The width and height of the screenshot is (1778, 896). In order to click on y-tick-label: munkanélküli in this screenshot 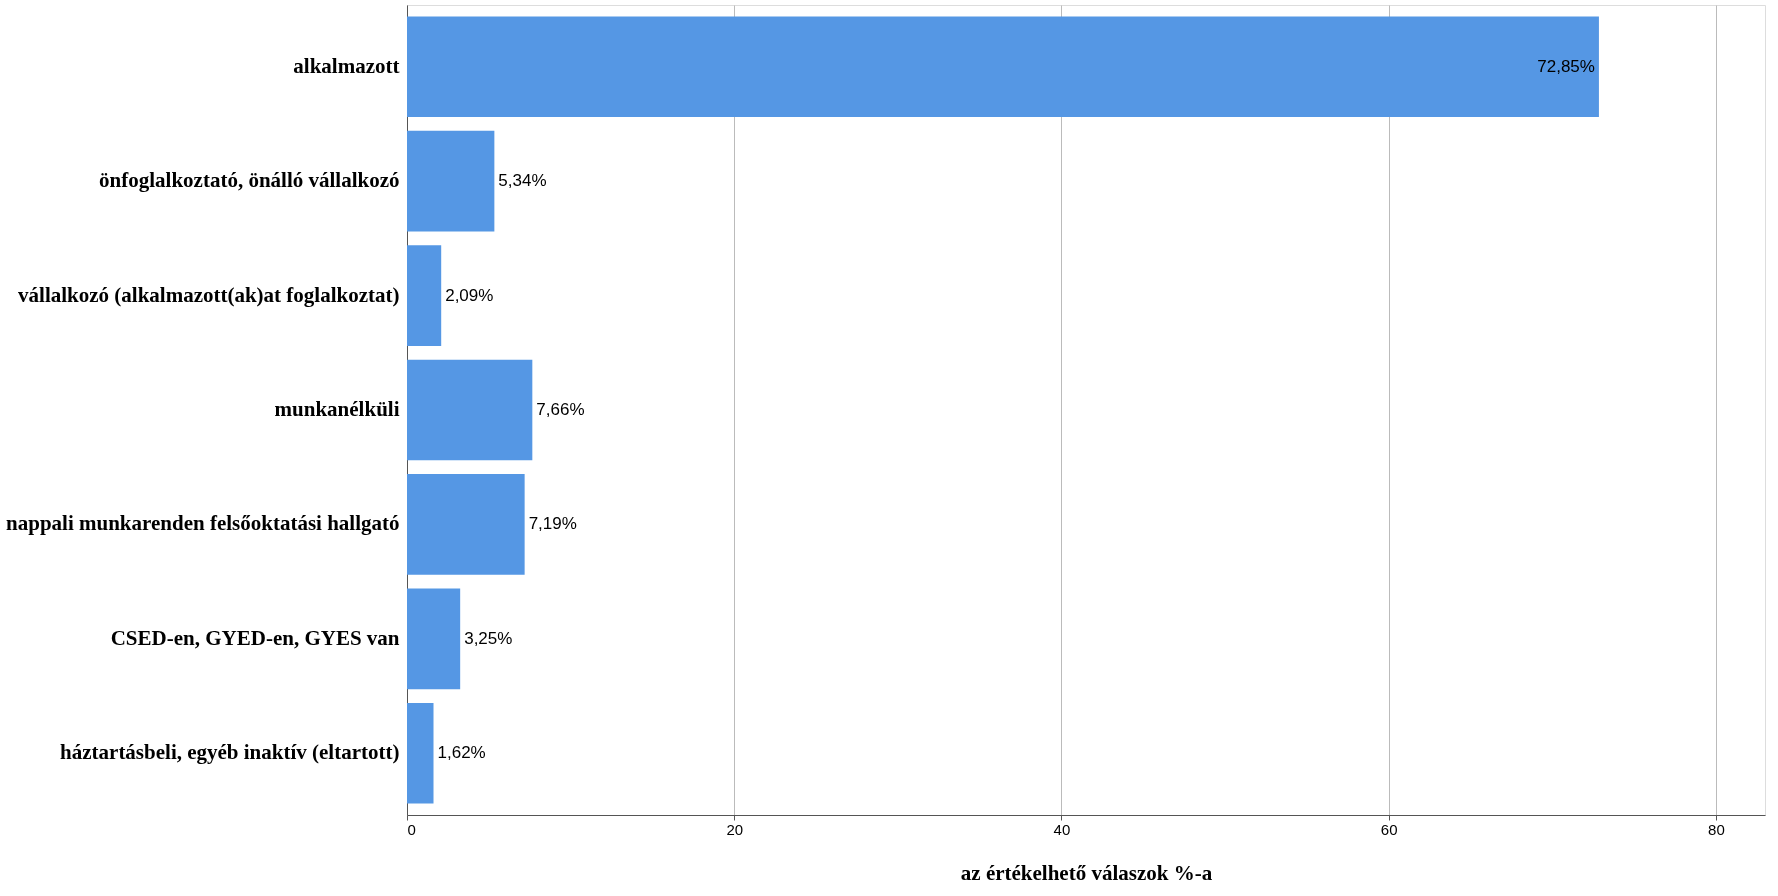, I will do `click(337, 409)`.